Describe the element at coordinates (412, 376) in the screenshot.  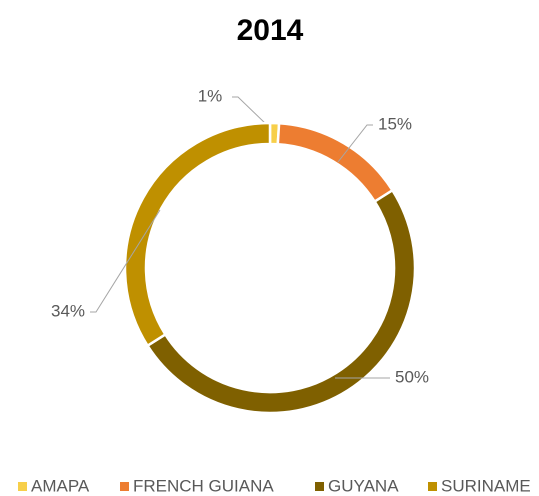
I see `data-label: 50%` at that location.